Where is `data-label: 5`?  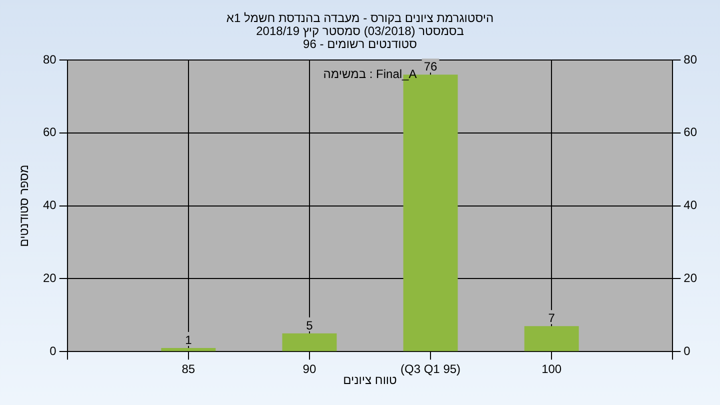
data-label: 5 is located at coordinates (310, 325).